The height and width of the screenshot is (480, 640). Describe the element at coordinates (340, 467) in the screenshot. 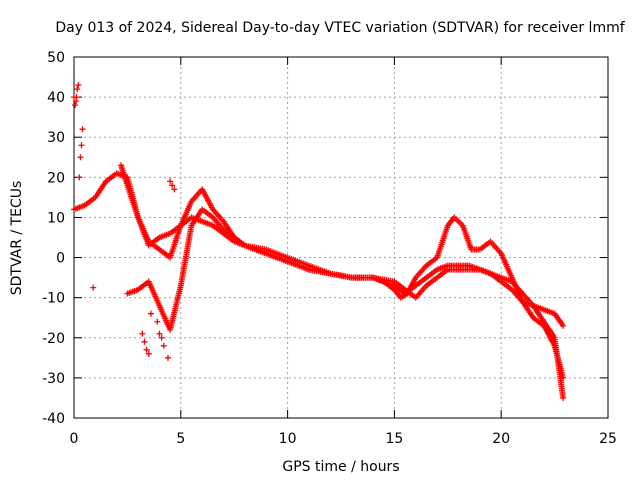

I see `x-axis-label: GPS time / hours` at that location.